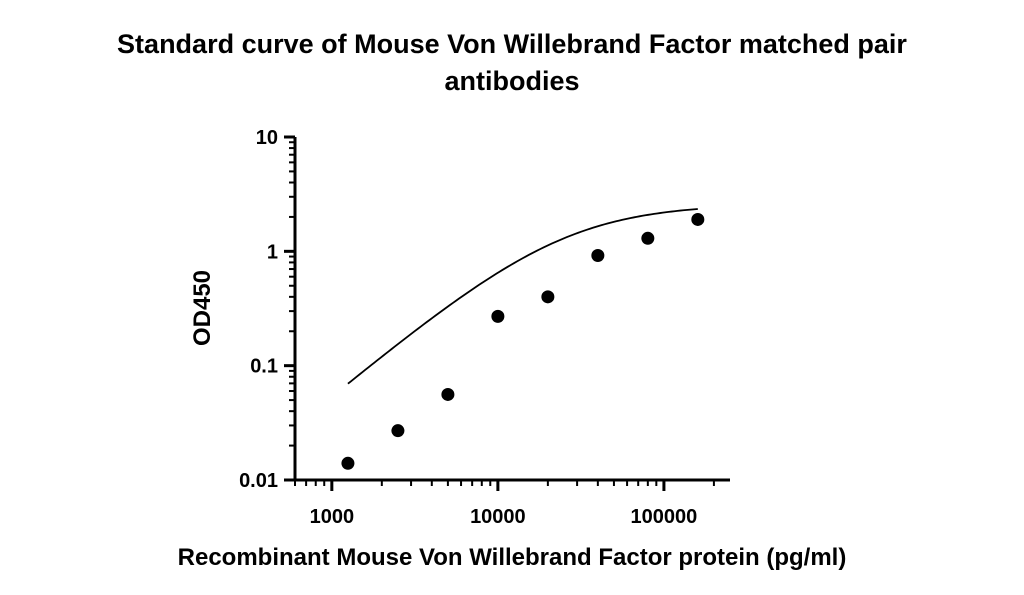 The width and height of the screenshot is (1024, 595). What do you see at coordinates (332, 517) in the screenshot?
I see `x-tick-label: 1000` at bounding box center [332, 517].